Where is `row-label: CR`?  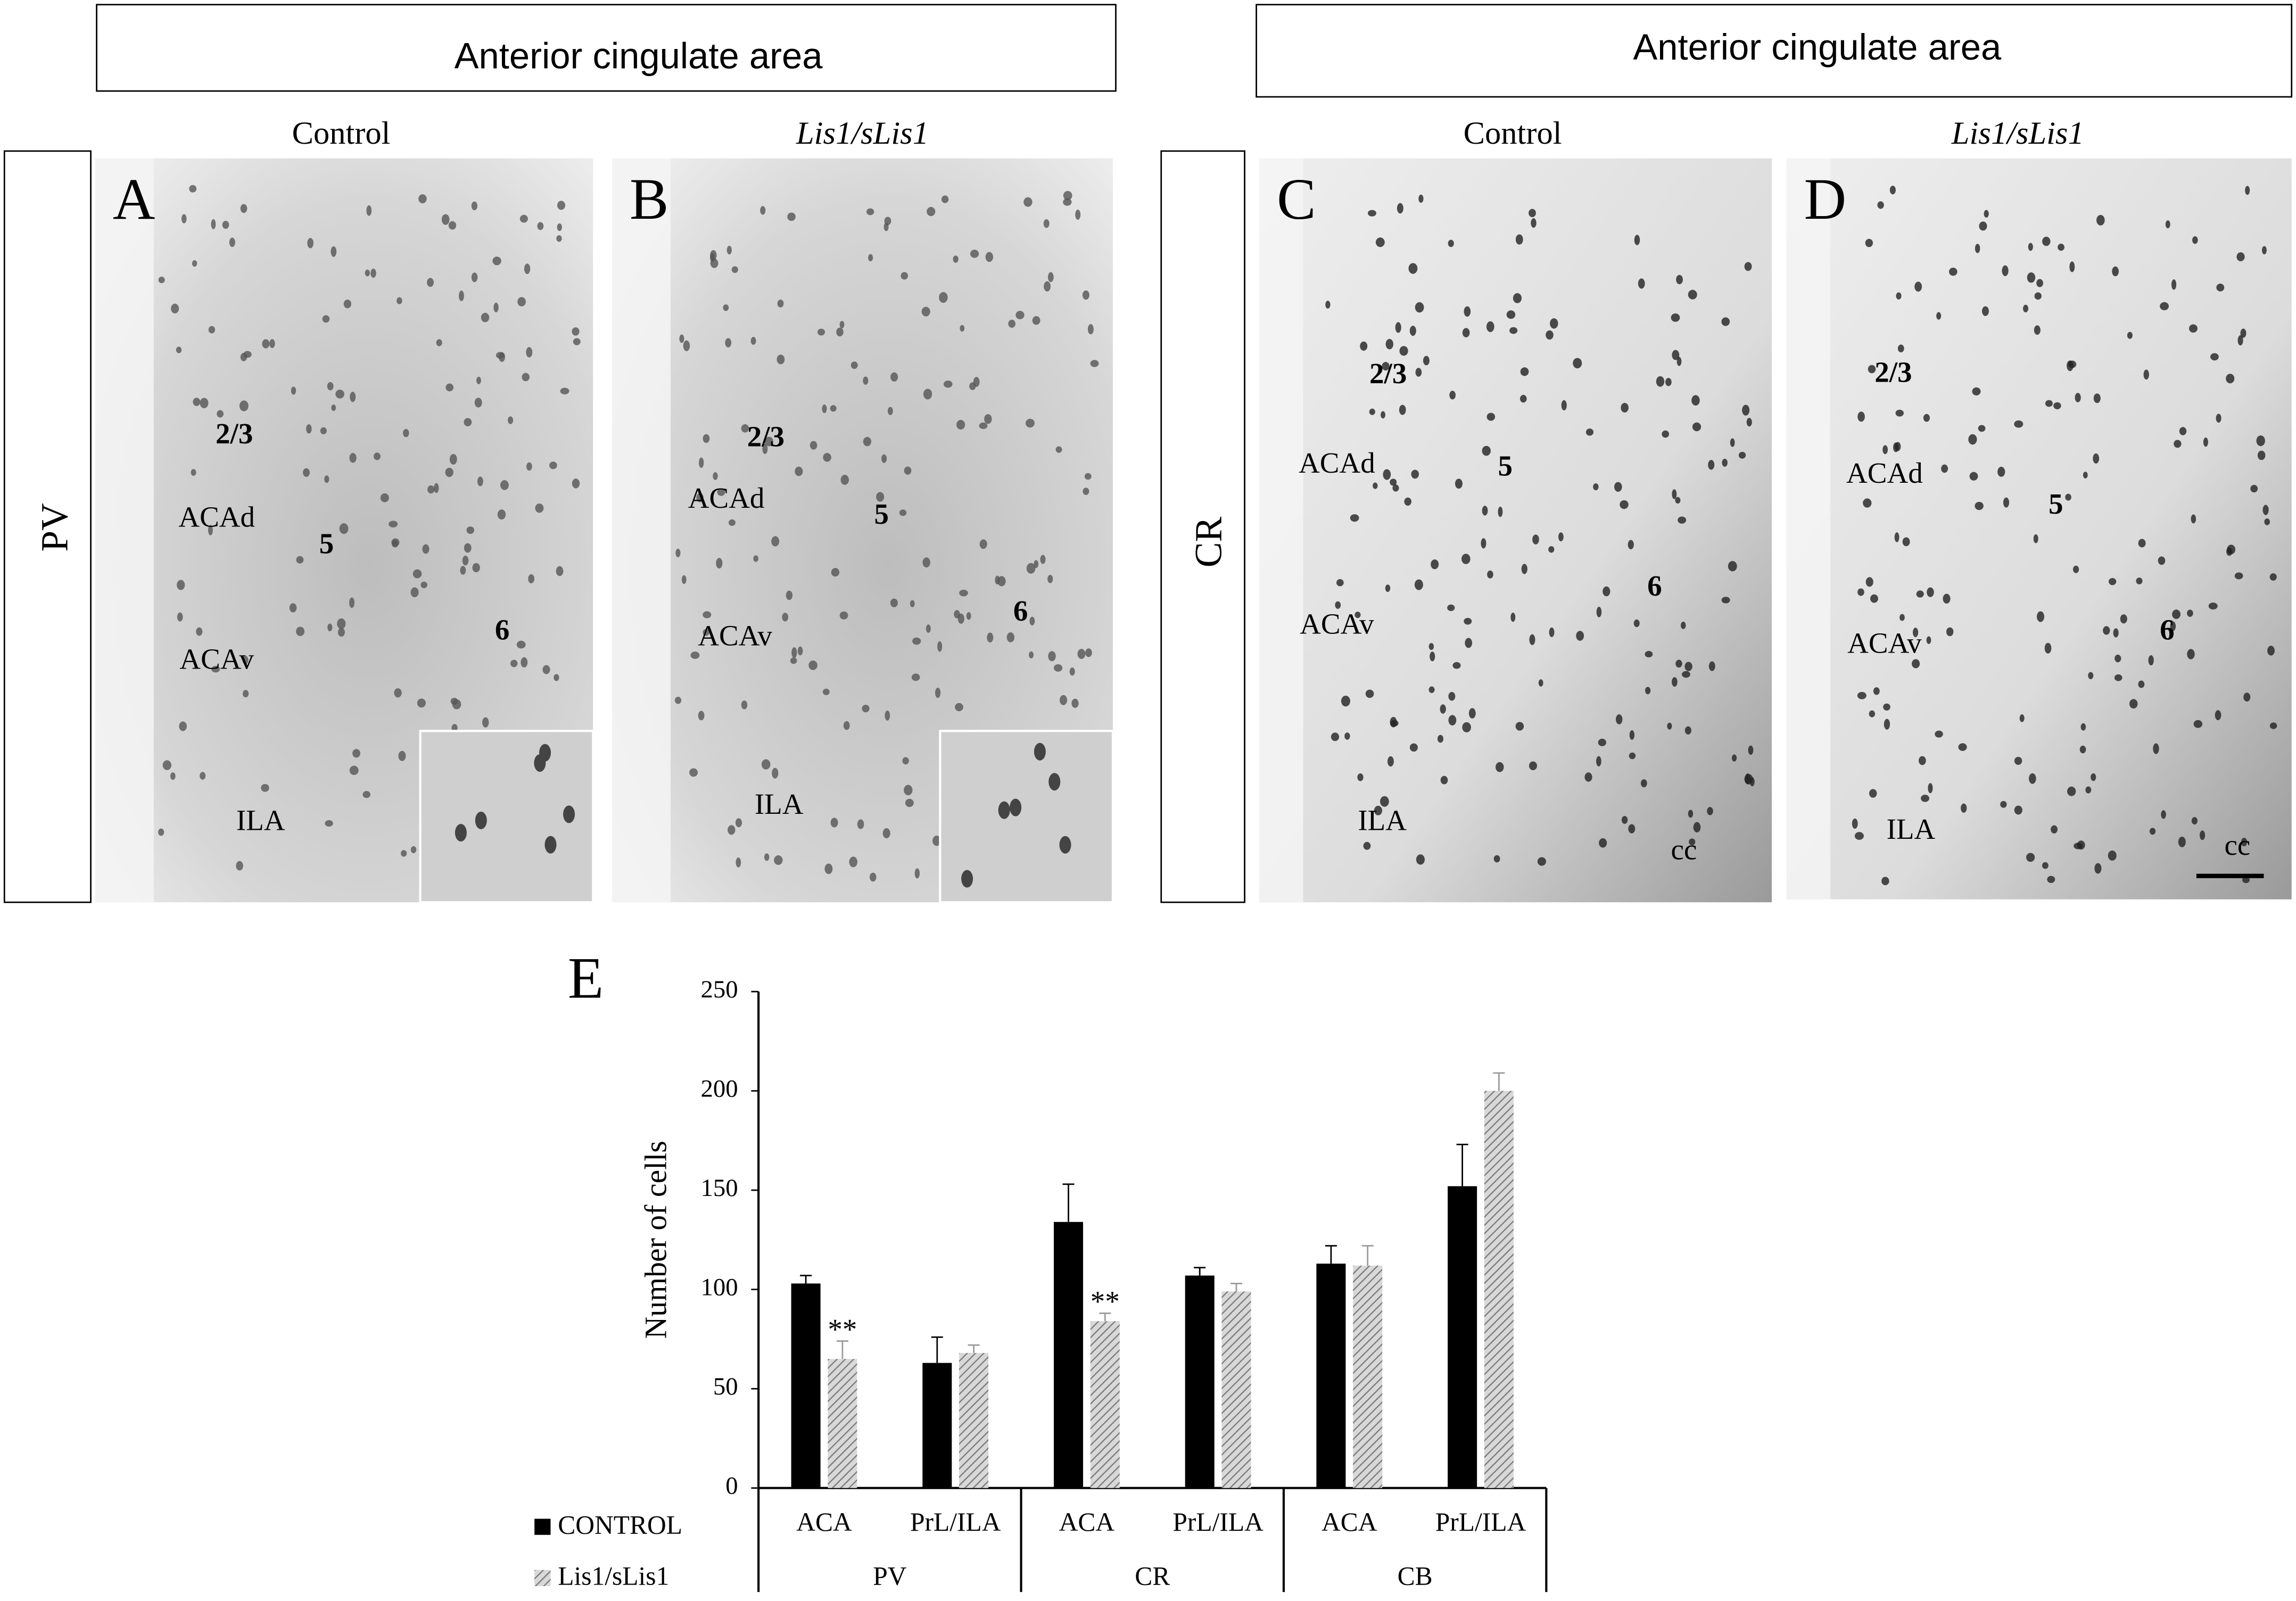
row-label: CR is located at coordinates (1208, 541).